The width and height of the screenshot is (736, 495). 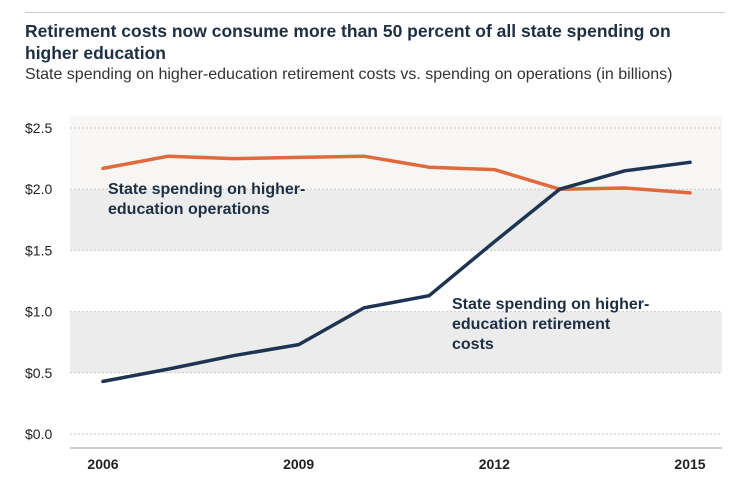 I want to click on x-tick-label: 2012, so click(x=494, y=464).